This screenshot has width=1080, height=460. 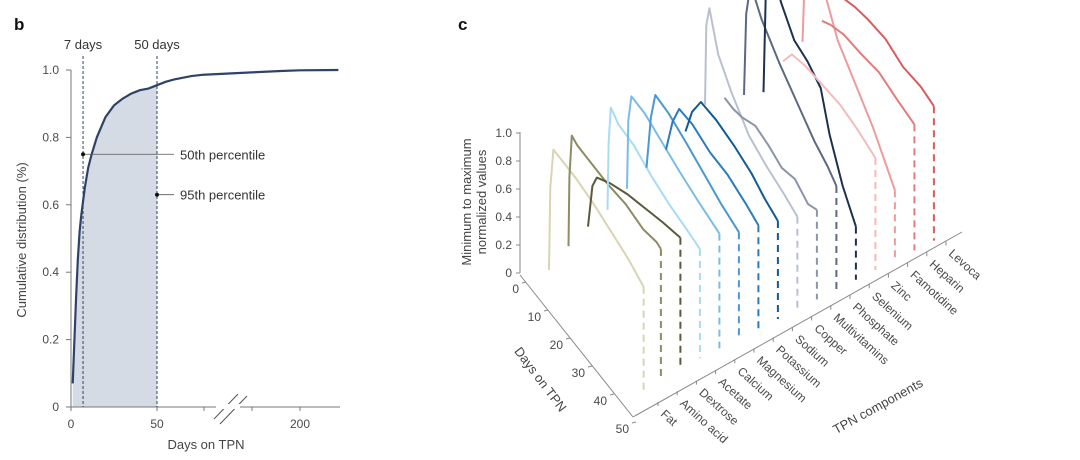 What do you see at coordinates (50, 70) in the screenshot?
I see `b-y-tick-label: 1.0` at bounding box center [50, 70].